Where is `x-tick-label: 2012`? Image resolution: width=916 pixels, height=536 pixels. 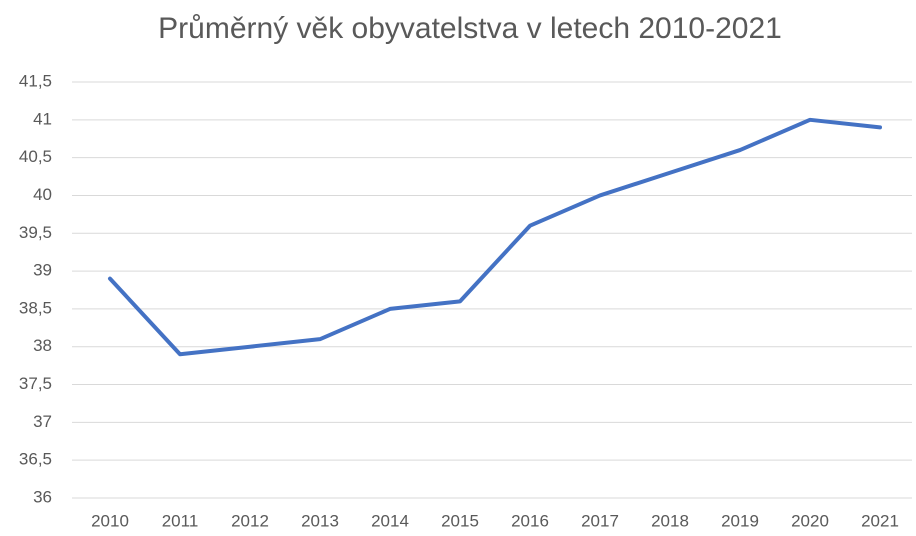 x-tick-label: 2012 is located at coordinates (250, 520).